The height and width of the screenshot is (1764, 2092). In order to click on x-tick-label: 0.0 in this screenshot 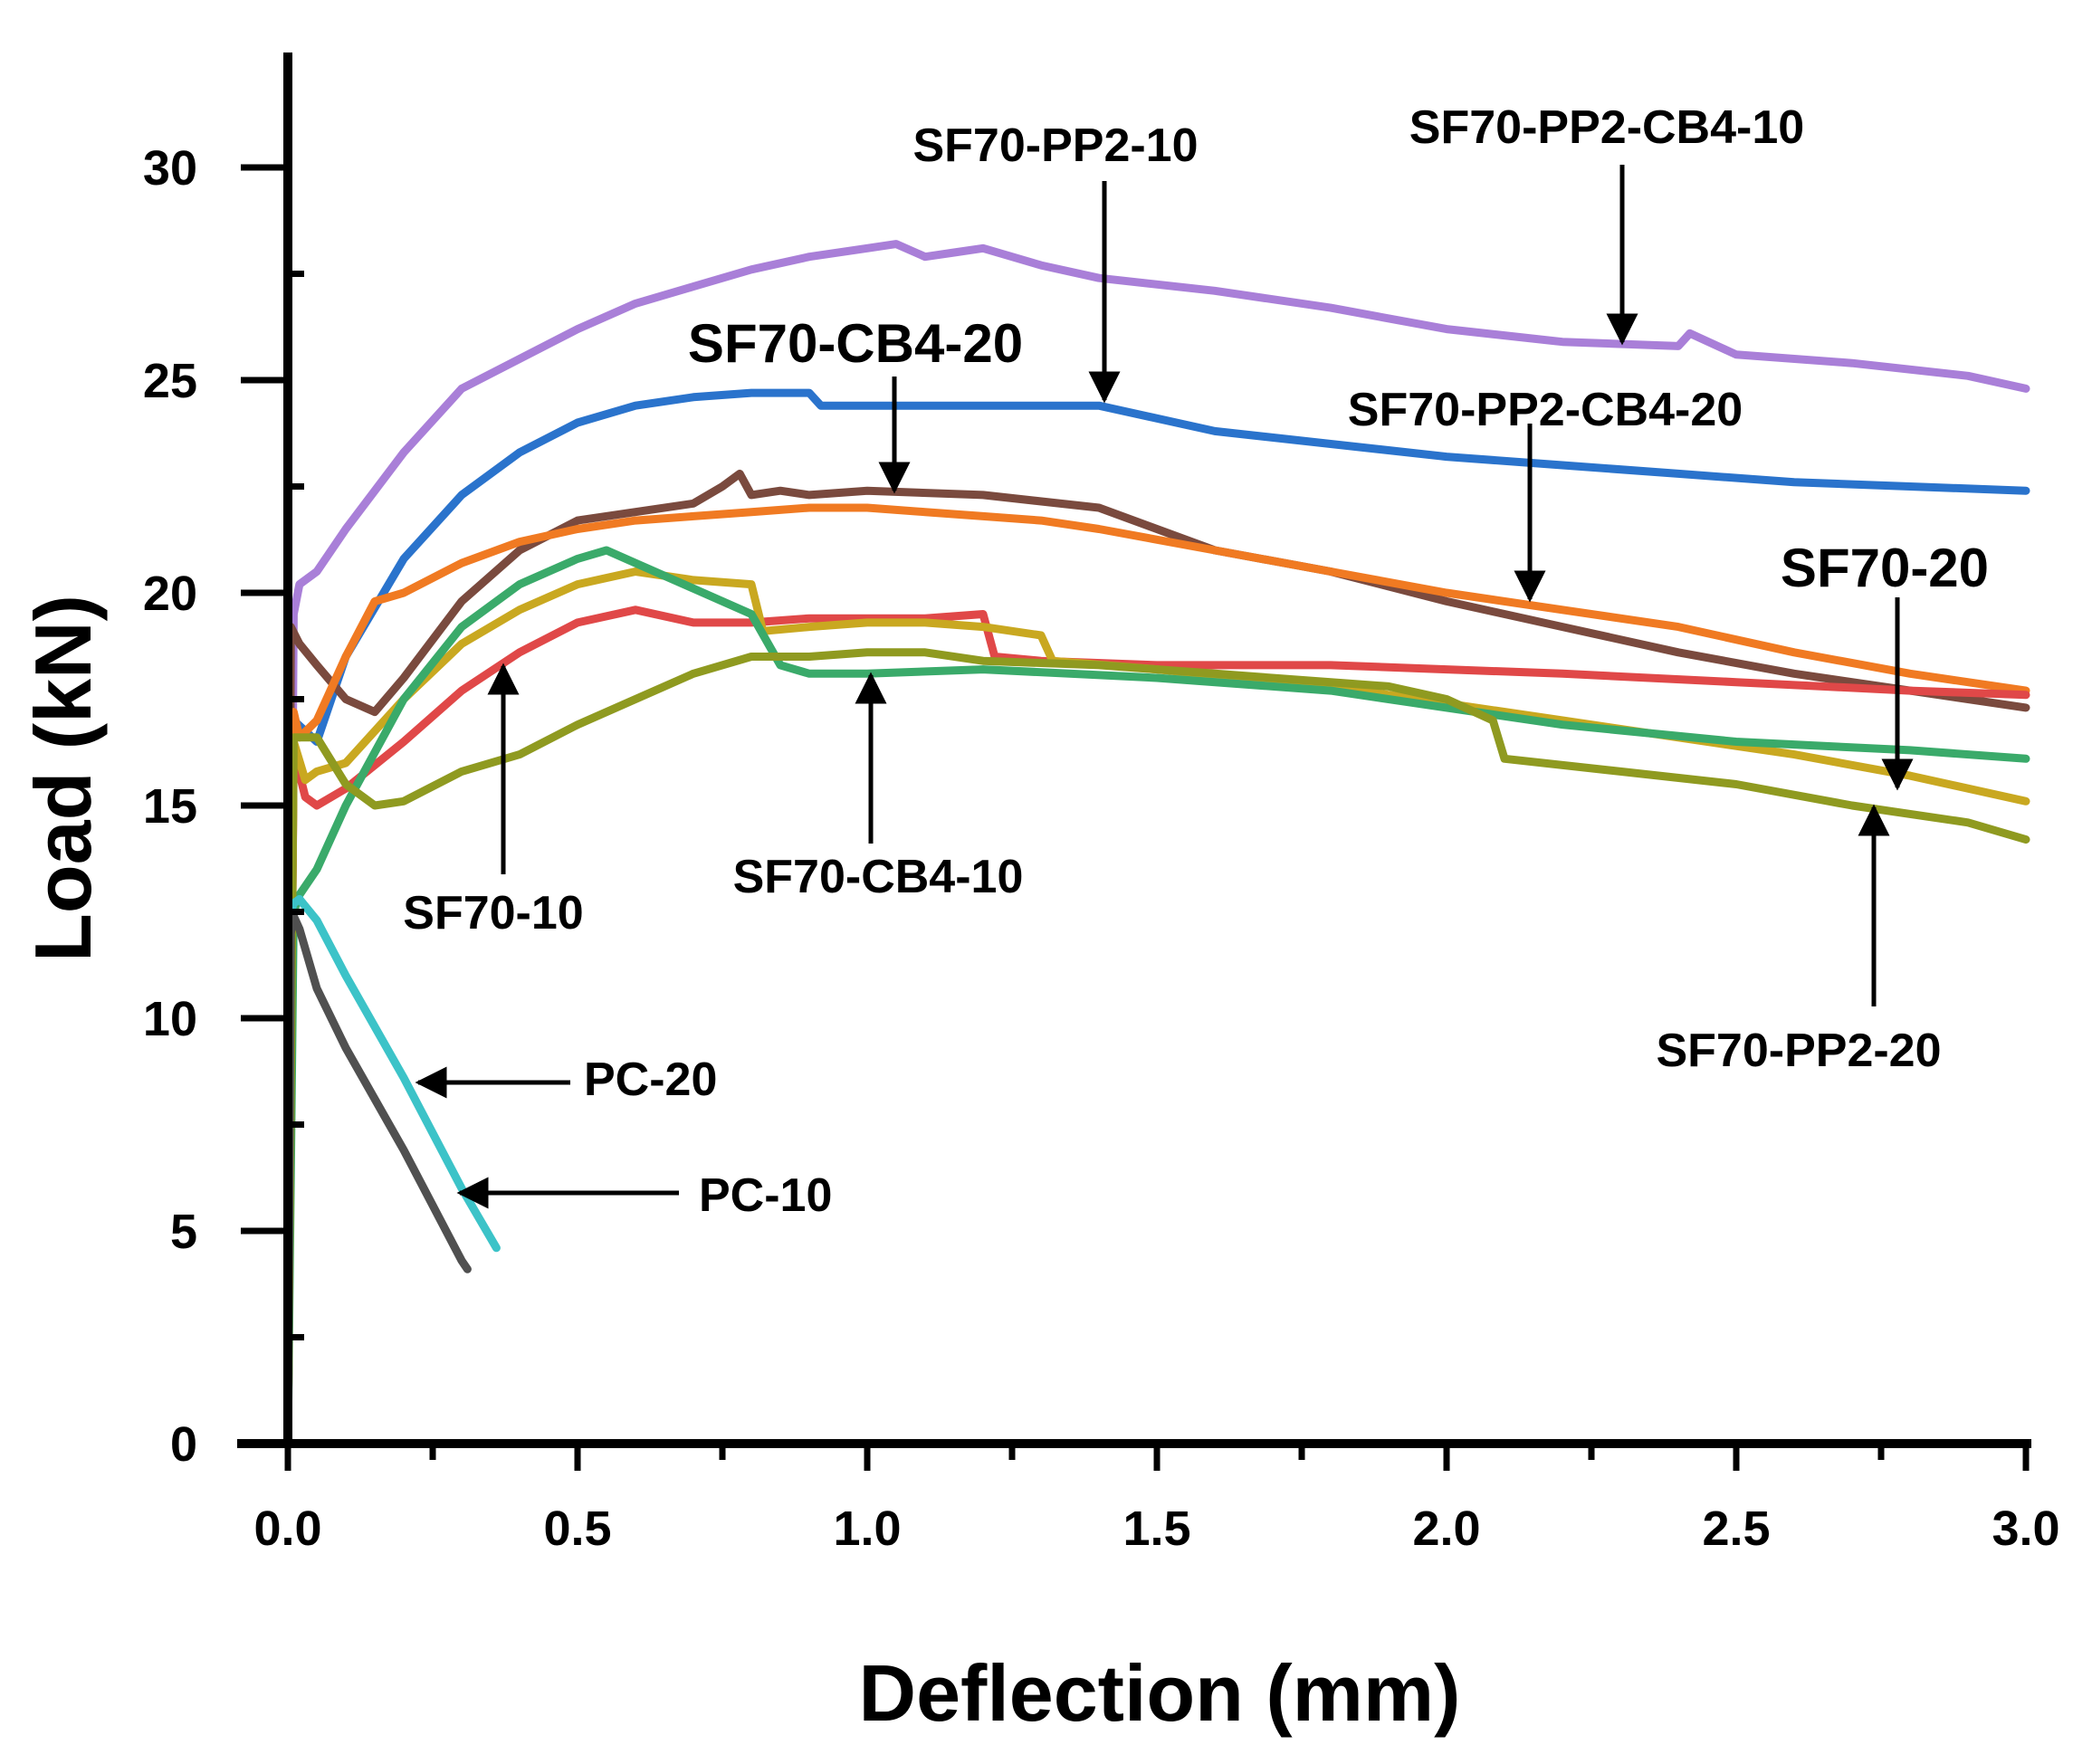, I will do `click(287, 1529)`.